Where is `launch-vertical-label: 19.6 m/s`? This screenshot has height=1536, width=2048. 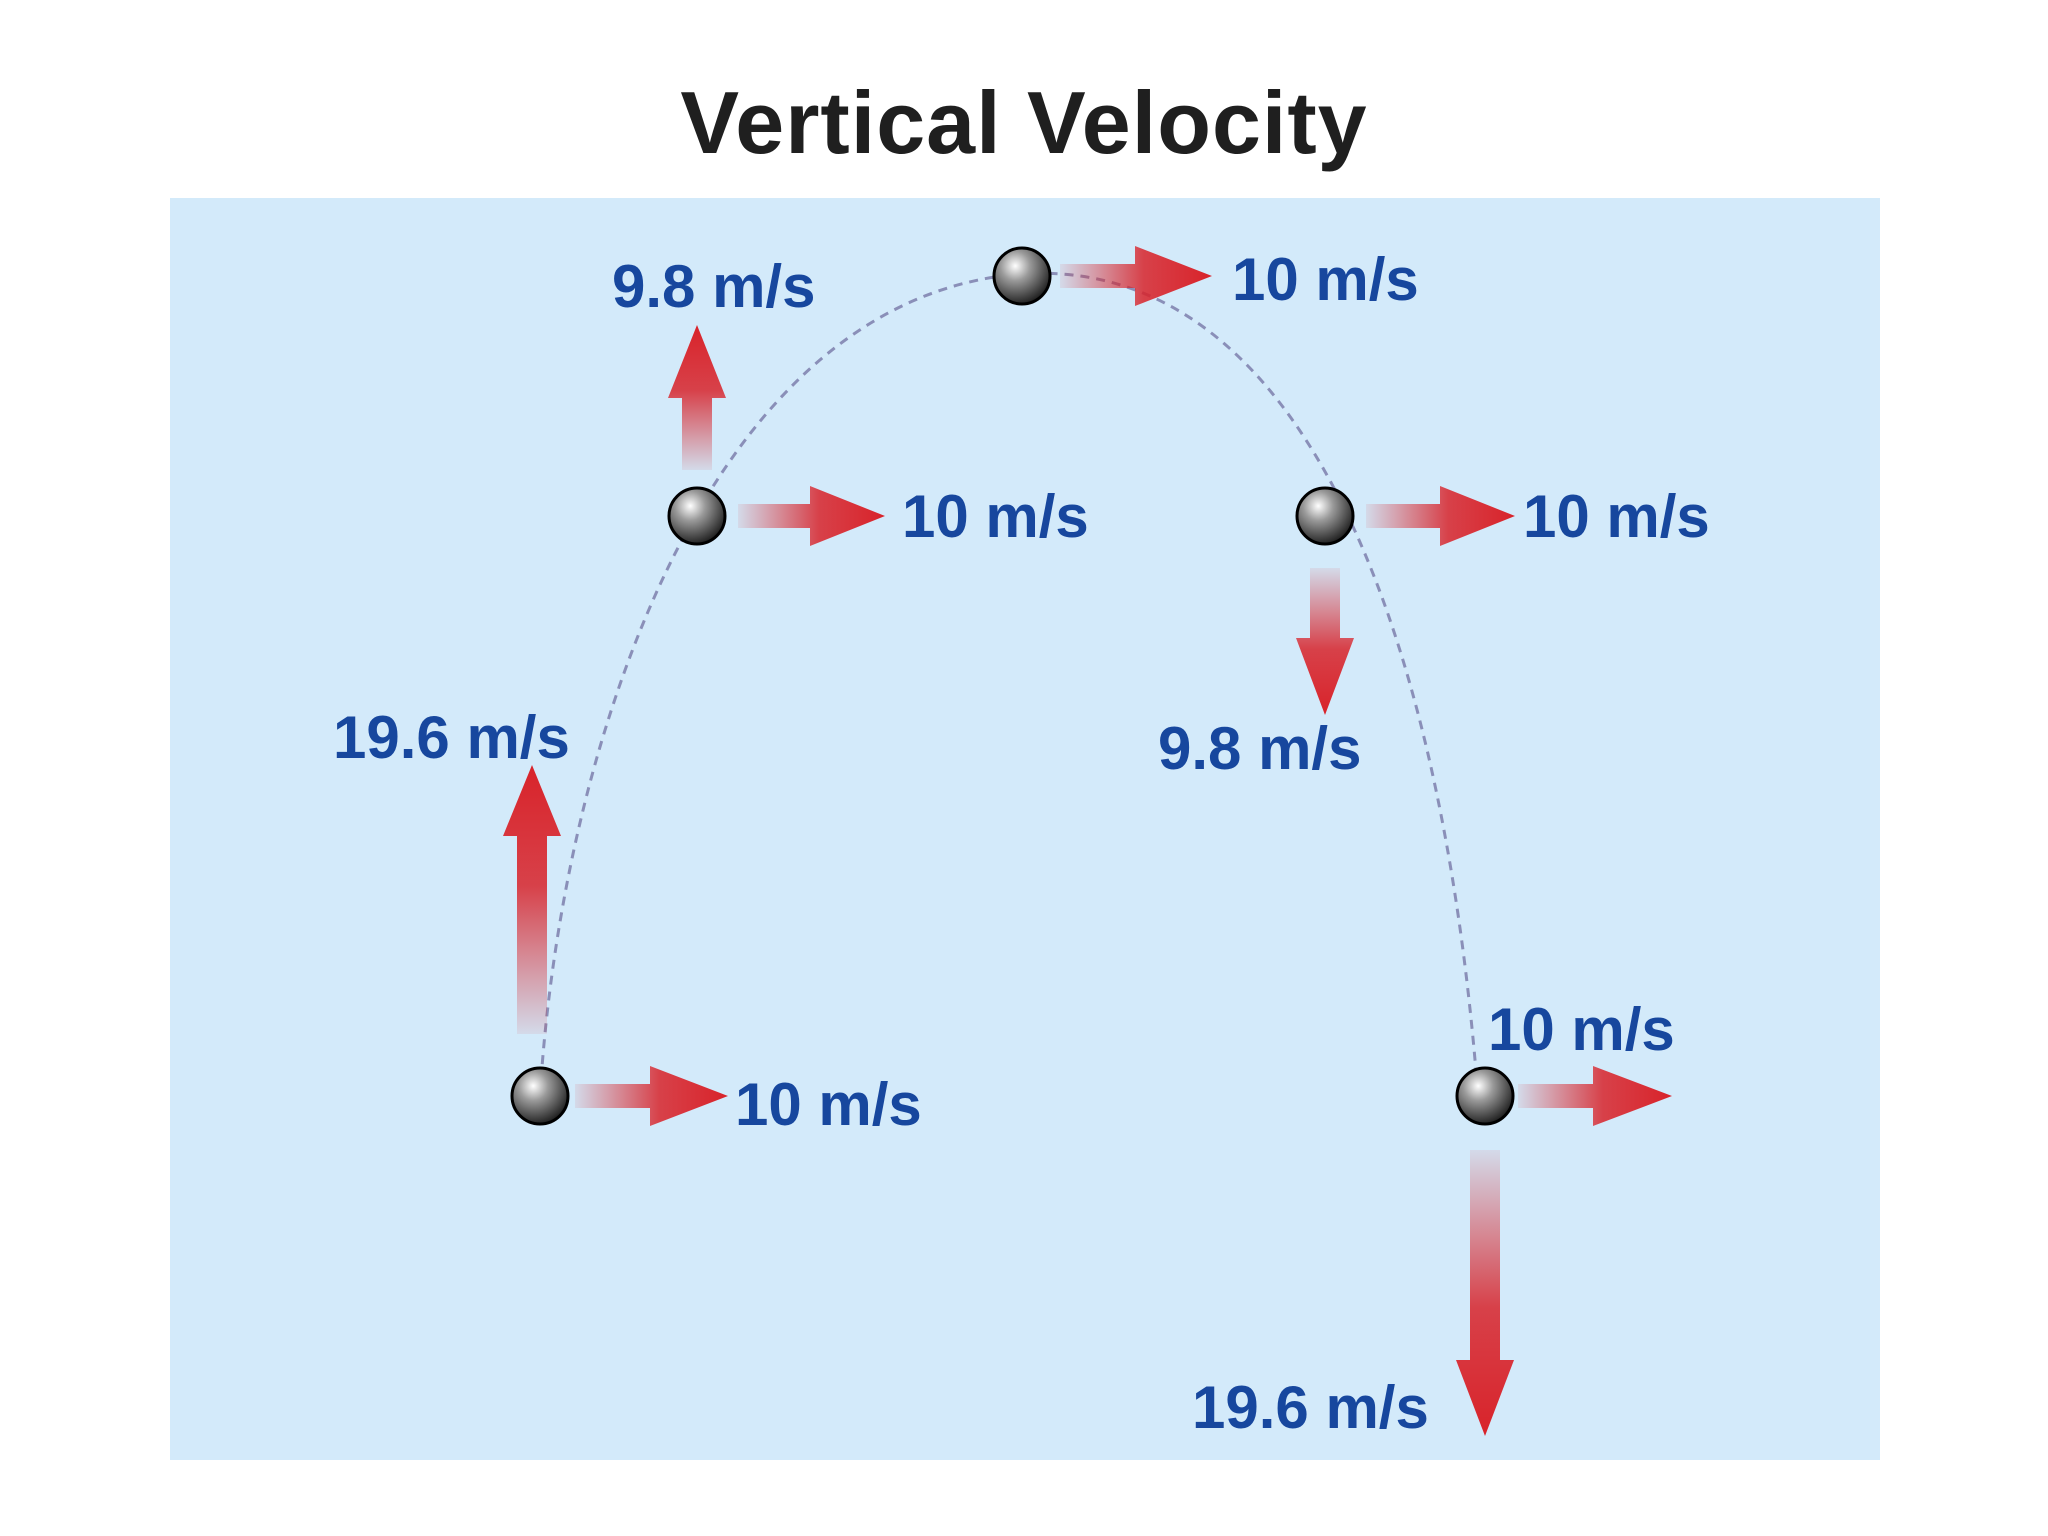 launch-vertical-label: 19.6 m/s is located at coordinates (451, 737).